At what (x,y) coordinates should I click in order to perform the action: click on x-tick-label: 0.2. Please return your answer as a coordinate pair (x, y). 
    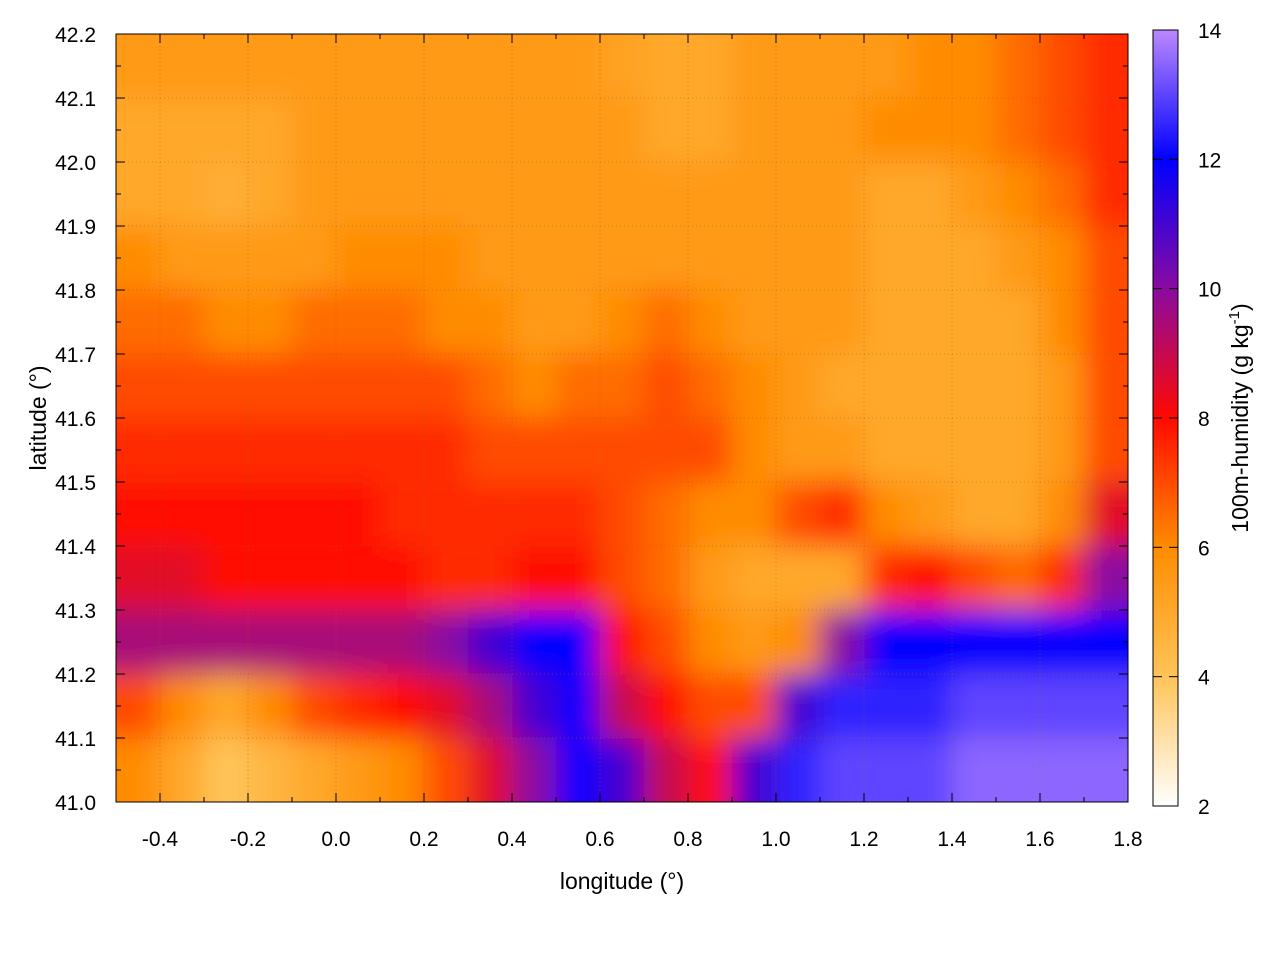
    Looking at the image, I should click on (423, 839).